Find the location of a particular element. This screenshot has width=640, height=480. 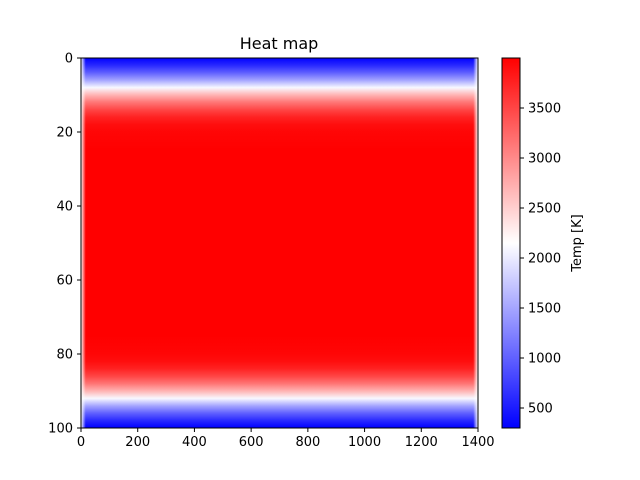

colorbar-axis: 500 1000 1500 2000 2500 3000 3500 is located at coordinates (540, 259).